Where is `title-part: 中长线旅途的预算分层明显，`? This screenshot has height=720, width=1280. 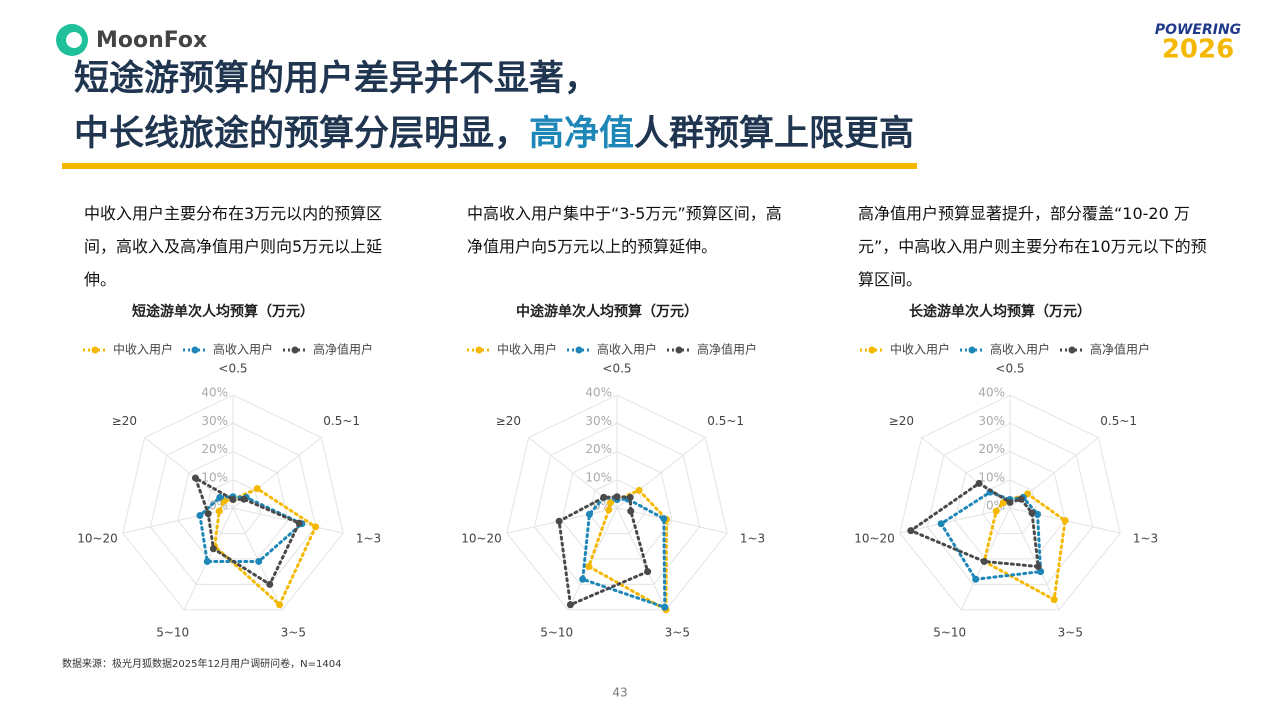 title-part: 中长线旅途的预算分层明显， is located at coordinates (301, 133).